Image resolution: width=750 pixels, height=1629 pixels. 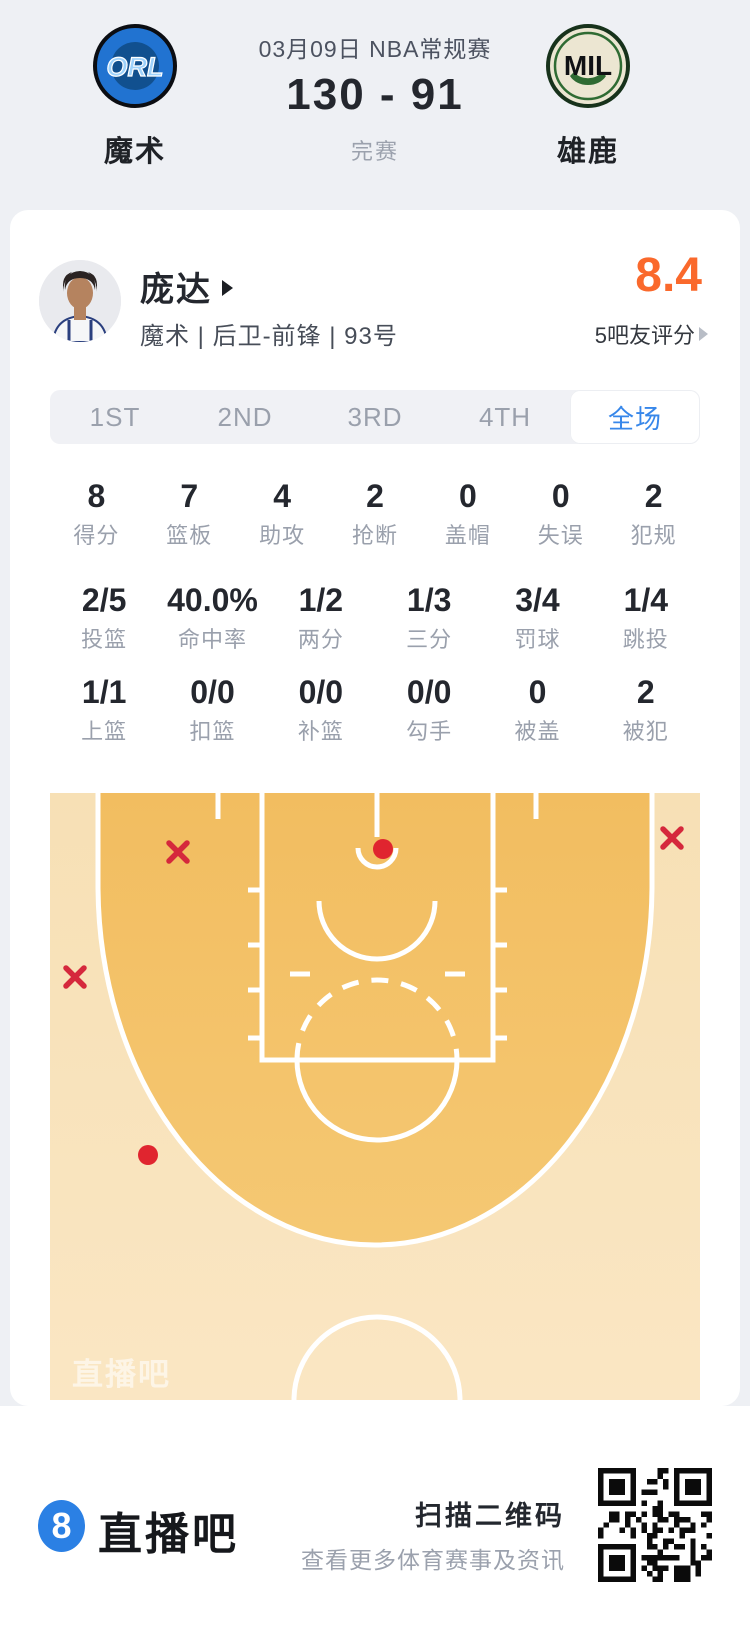 What do you see at coordinates (703, 334) in the screenshot?
I see `rating-arrow-icon` at bounding box center [703, 334].